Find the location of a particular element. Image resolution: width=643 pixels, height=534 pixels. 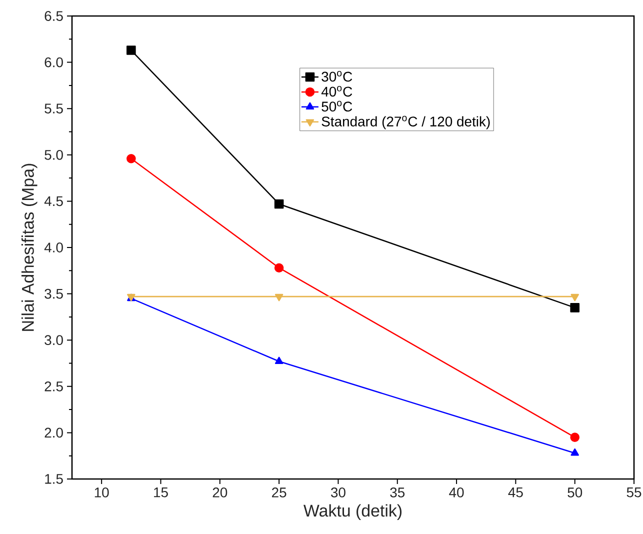

y-tick-label: 2.5 is located at coordinates (53, 386).